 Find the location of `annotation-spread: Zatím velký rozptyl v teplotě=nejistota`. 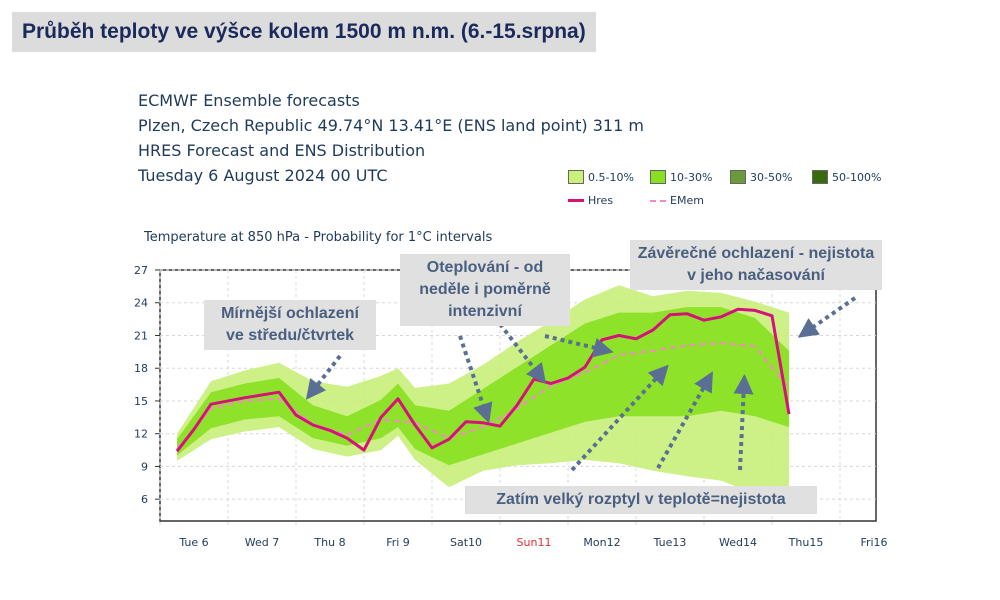

annotation-spread: Zatím velký rozptyl v teplotě=nejistota is located at coordinates (641, 500).